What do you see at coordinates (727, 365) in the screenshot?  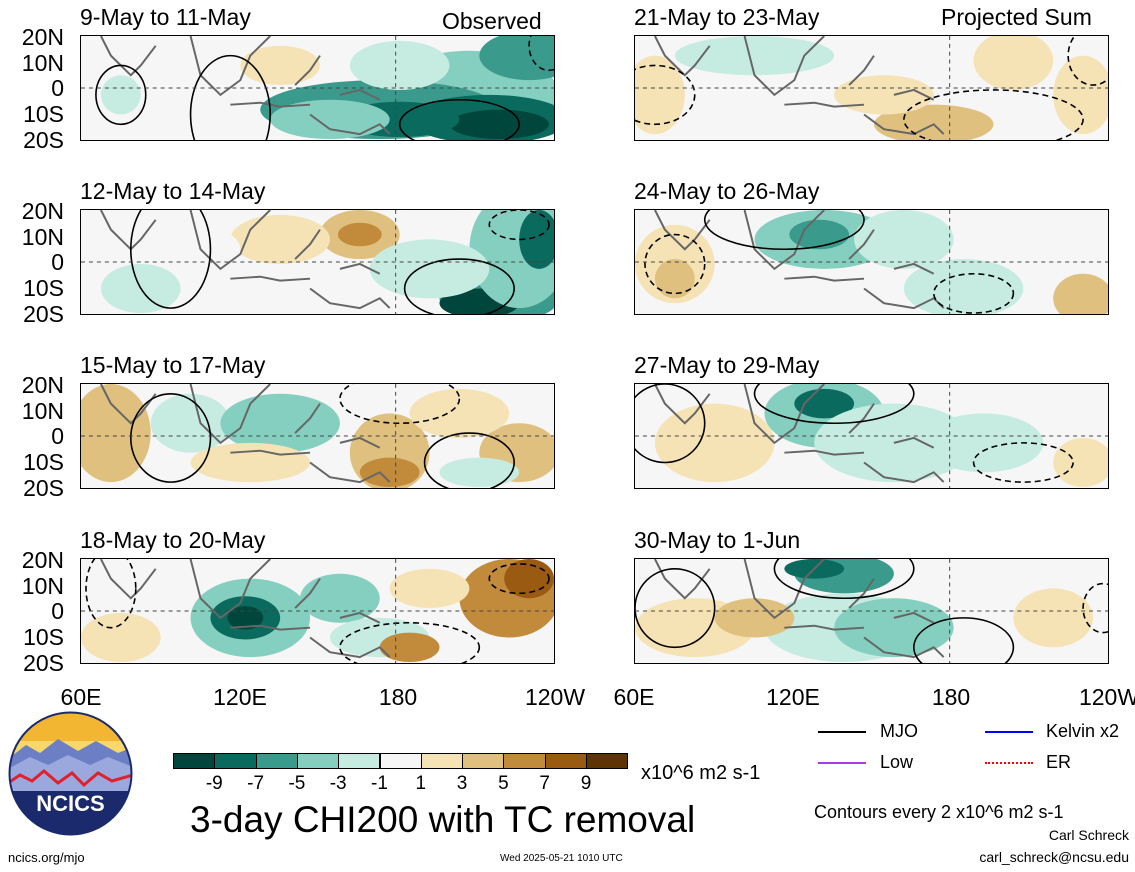 I see `panel-title-7: 27-May to 29-May` at bounding box center [727, 365].